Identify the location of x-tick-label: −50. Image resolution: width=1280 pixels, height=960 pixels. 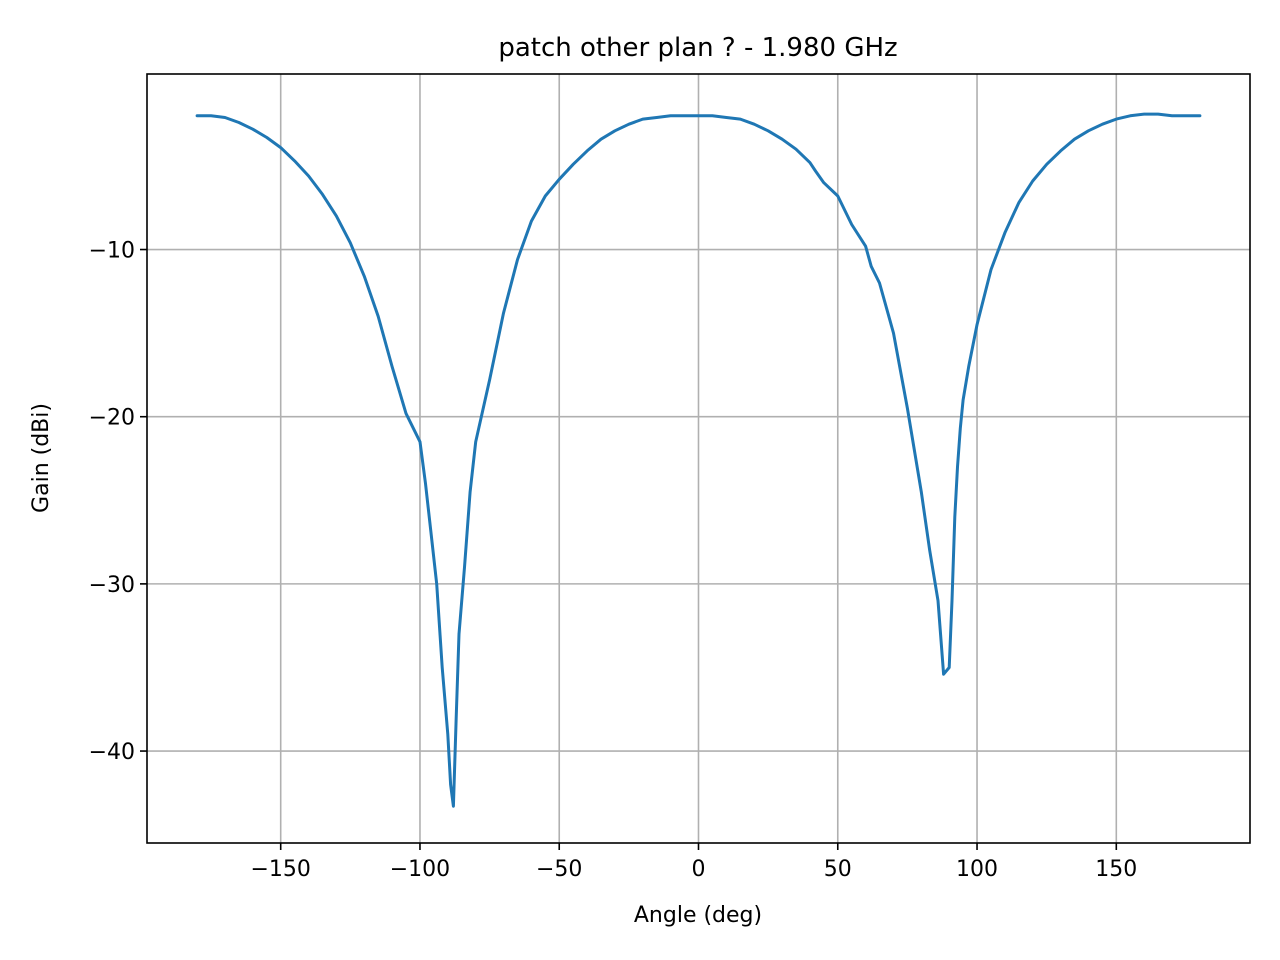
(559, 869).